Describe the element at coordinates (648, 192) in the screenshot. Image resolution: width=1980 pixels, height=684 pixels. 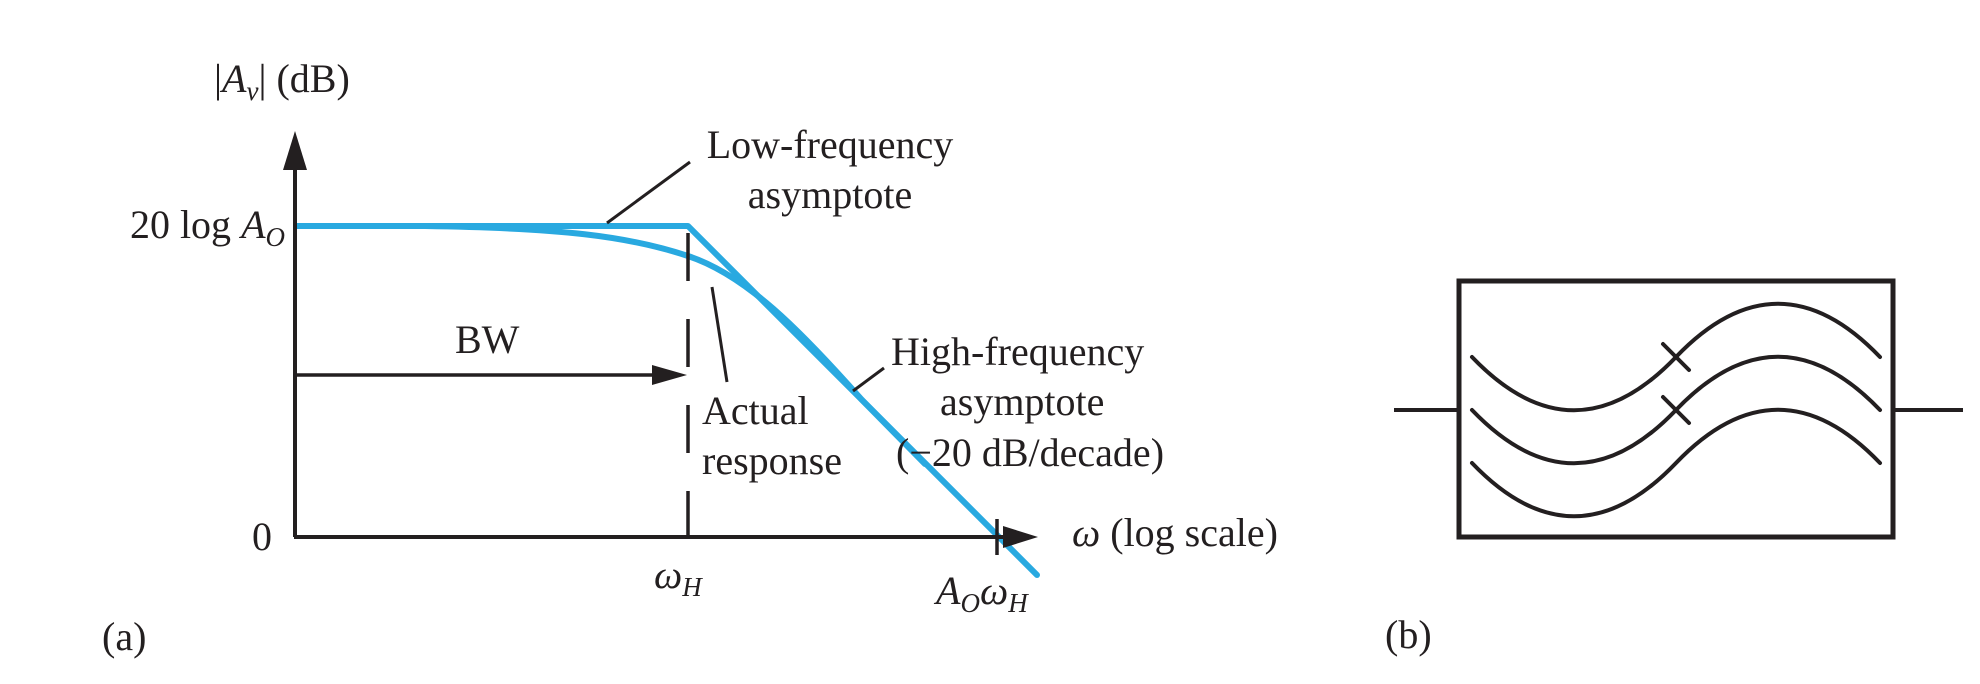
I see `low-freq-callout-line` at that location.